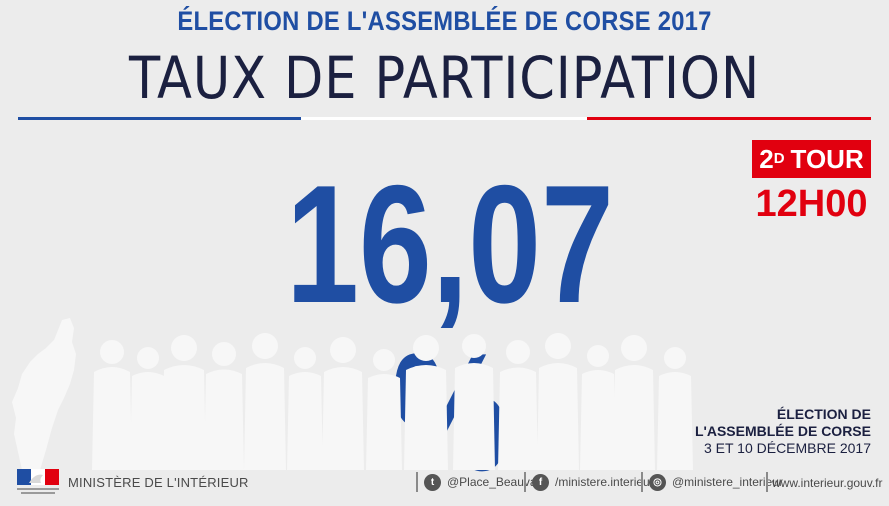 The width and height of the screenshot is (889, 506). I want to click on facebook-icon: f, so click(540, 482).